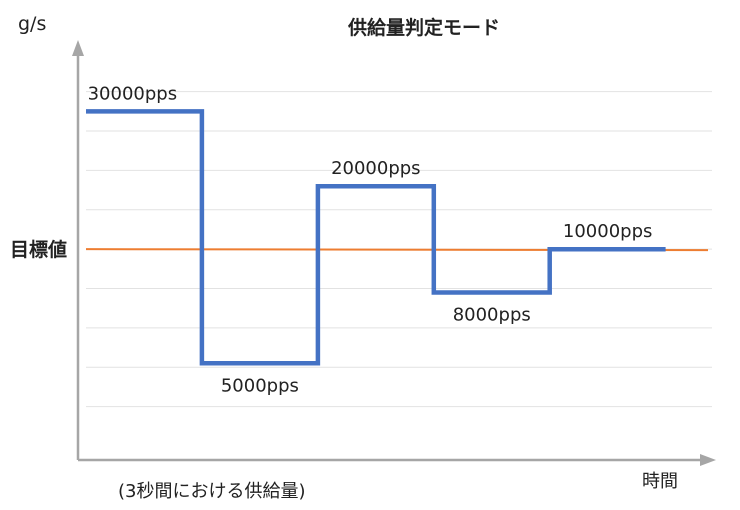 Image resolution: width=740 pixels, height=510 pixels. I want to click on data-label: 10000pps, so click(608, 231).